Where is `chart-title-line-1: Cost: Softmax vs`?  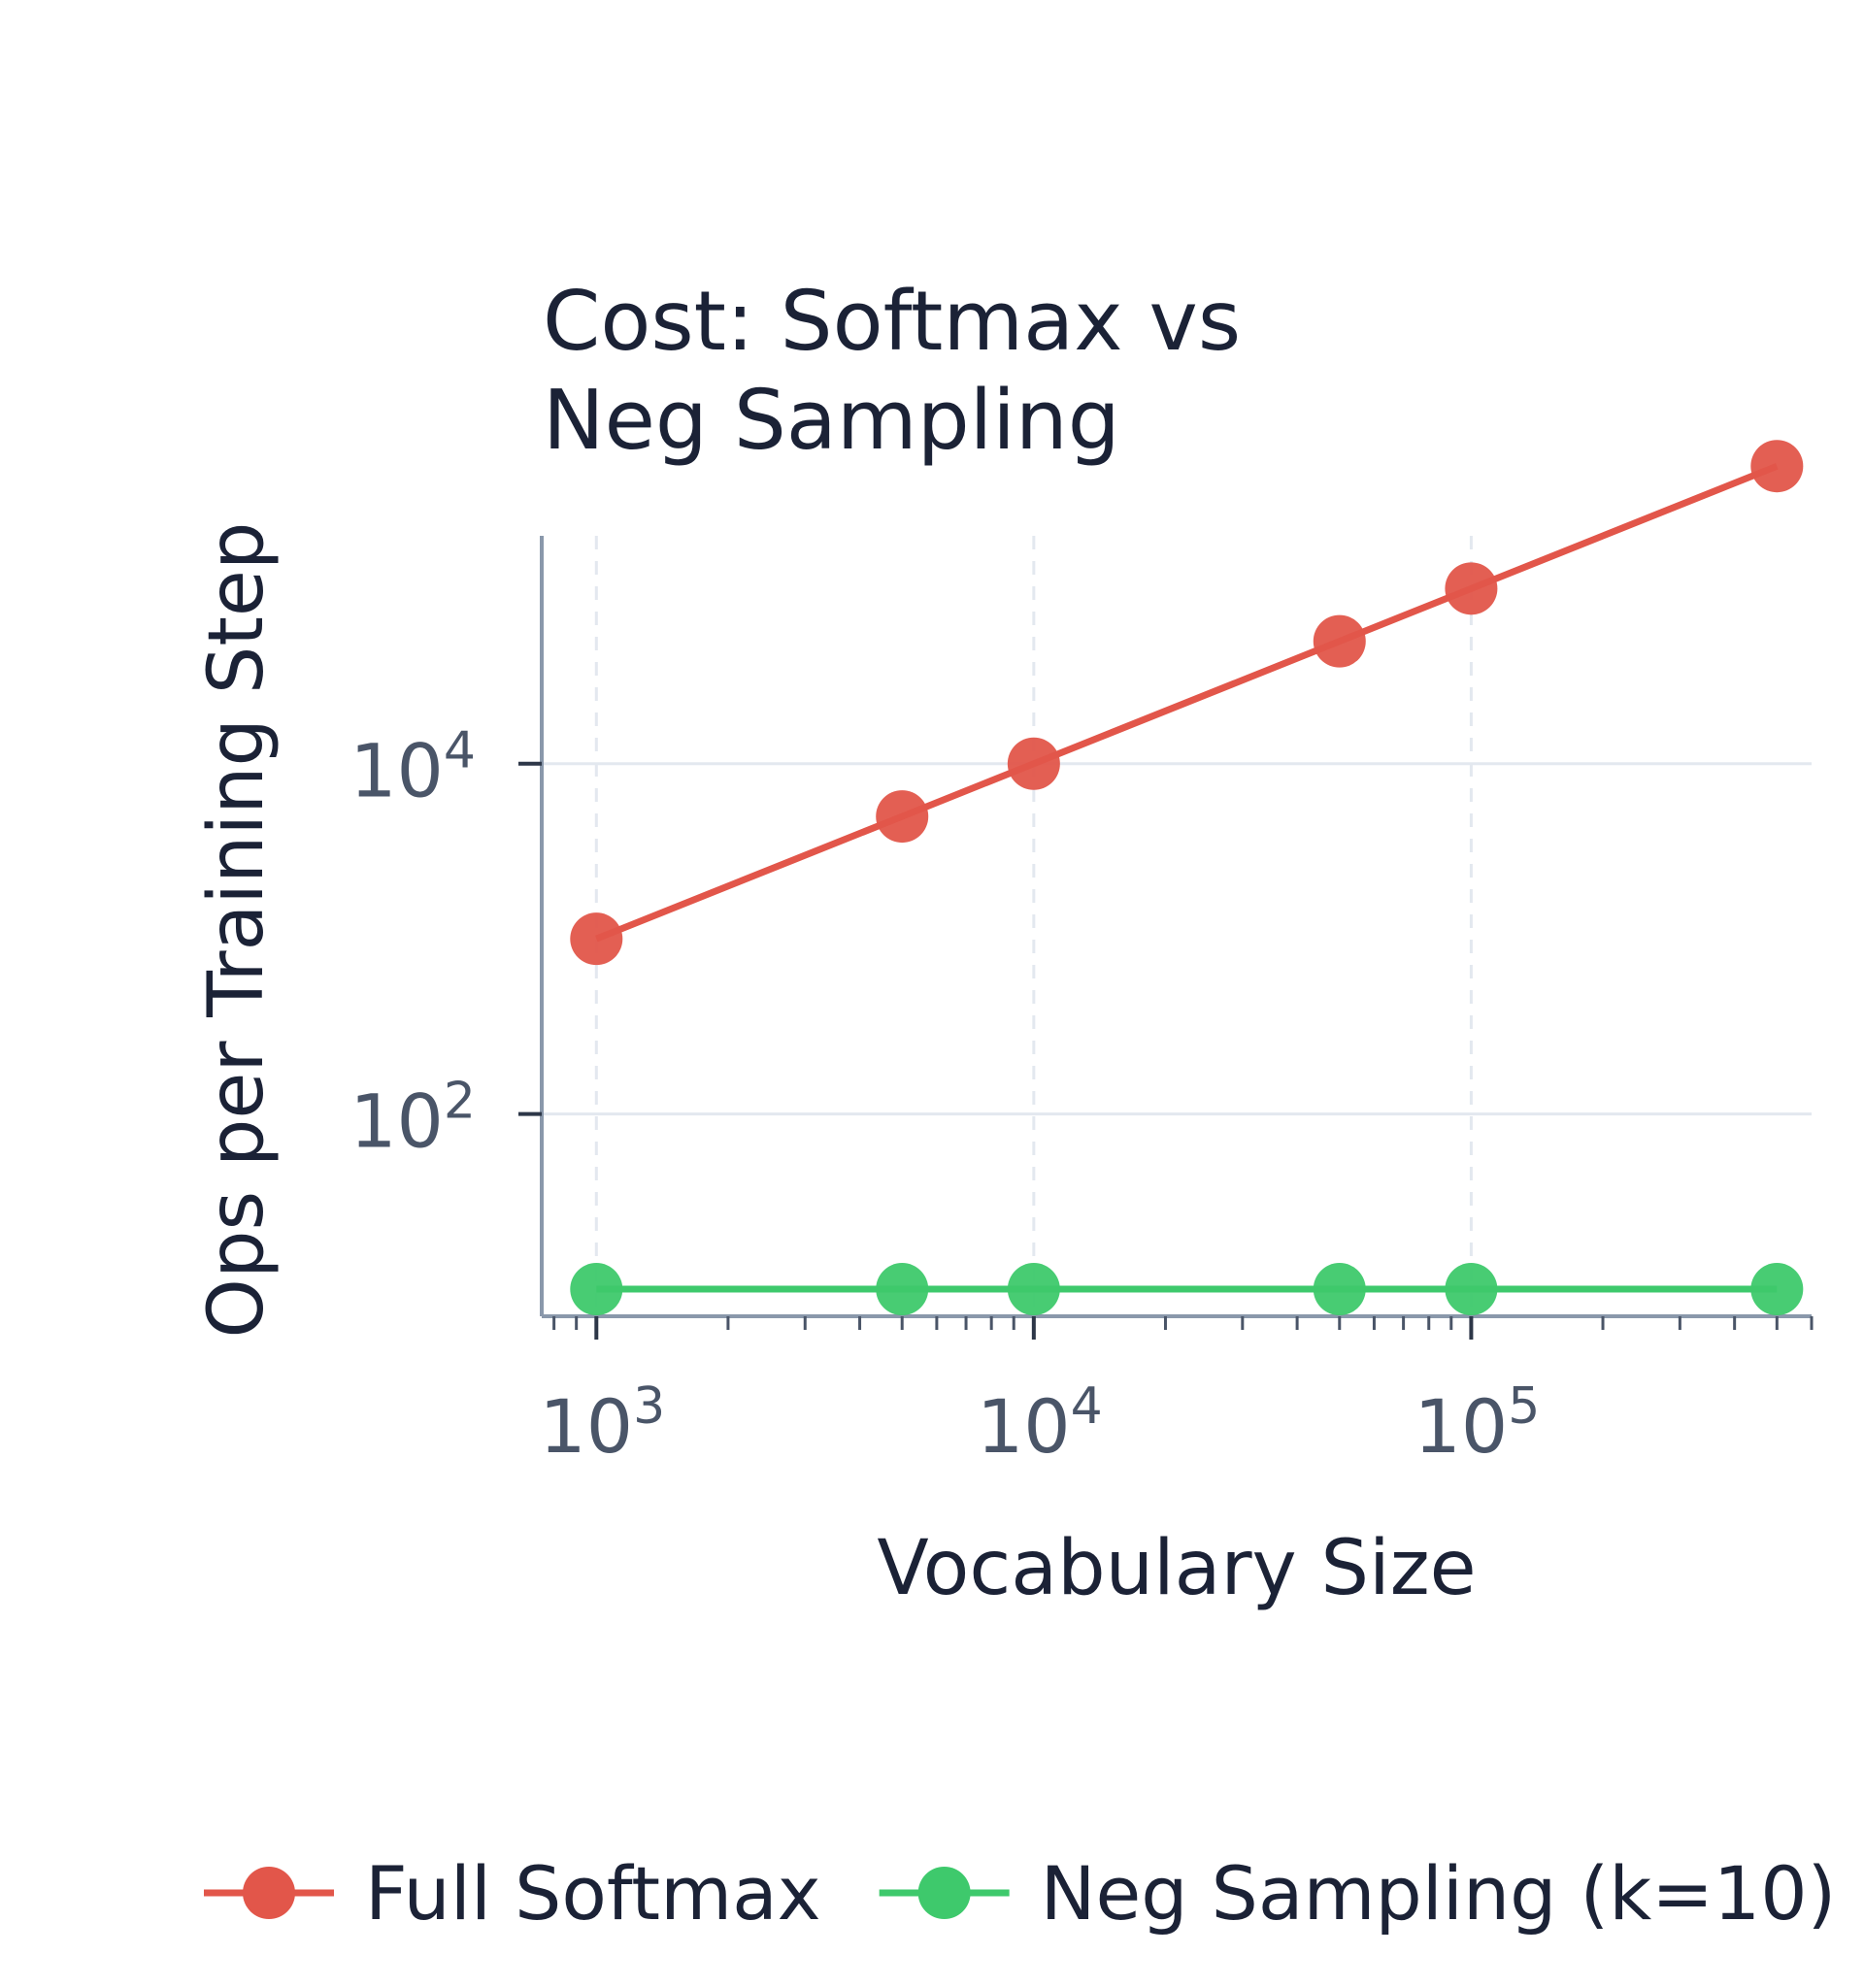 chart-title-line-1: Cost: Softmax vs is located at coordinates (892, 322).